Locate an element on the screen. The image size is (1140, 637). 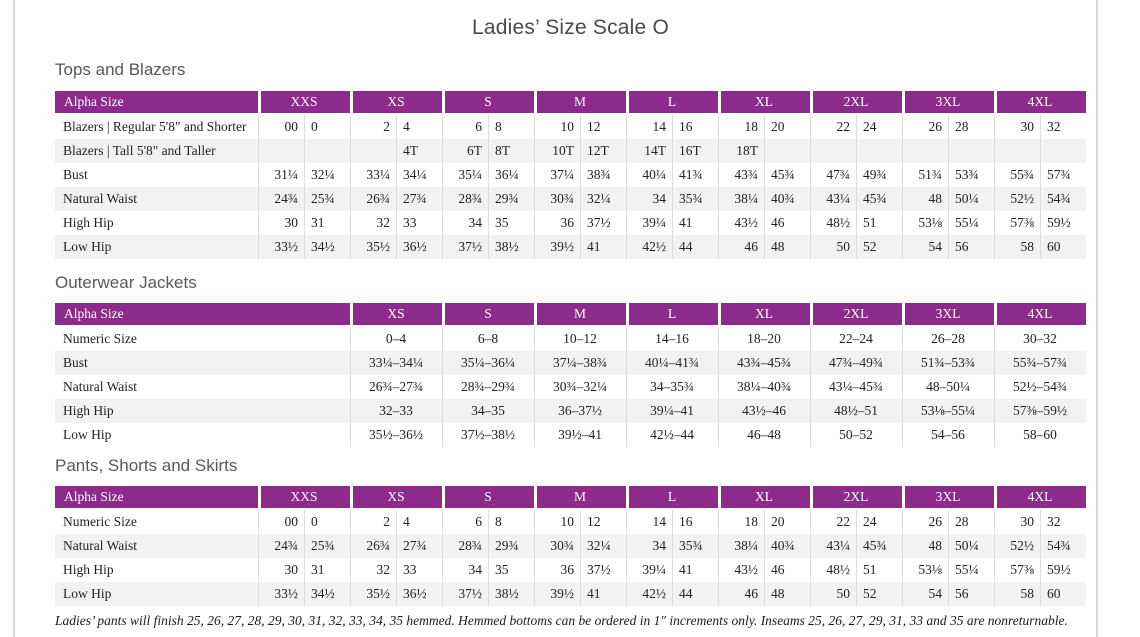
value-cell: 35½–36½ is located at coordinates (396, 435).